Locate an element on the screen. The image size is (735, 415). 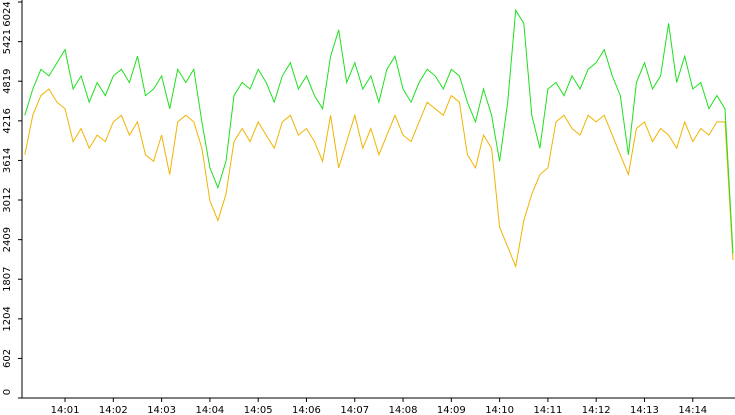
y-tick-label: 3012 is located at coordinates (7, 199).